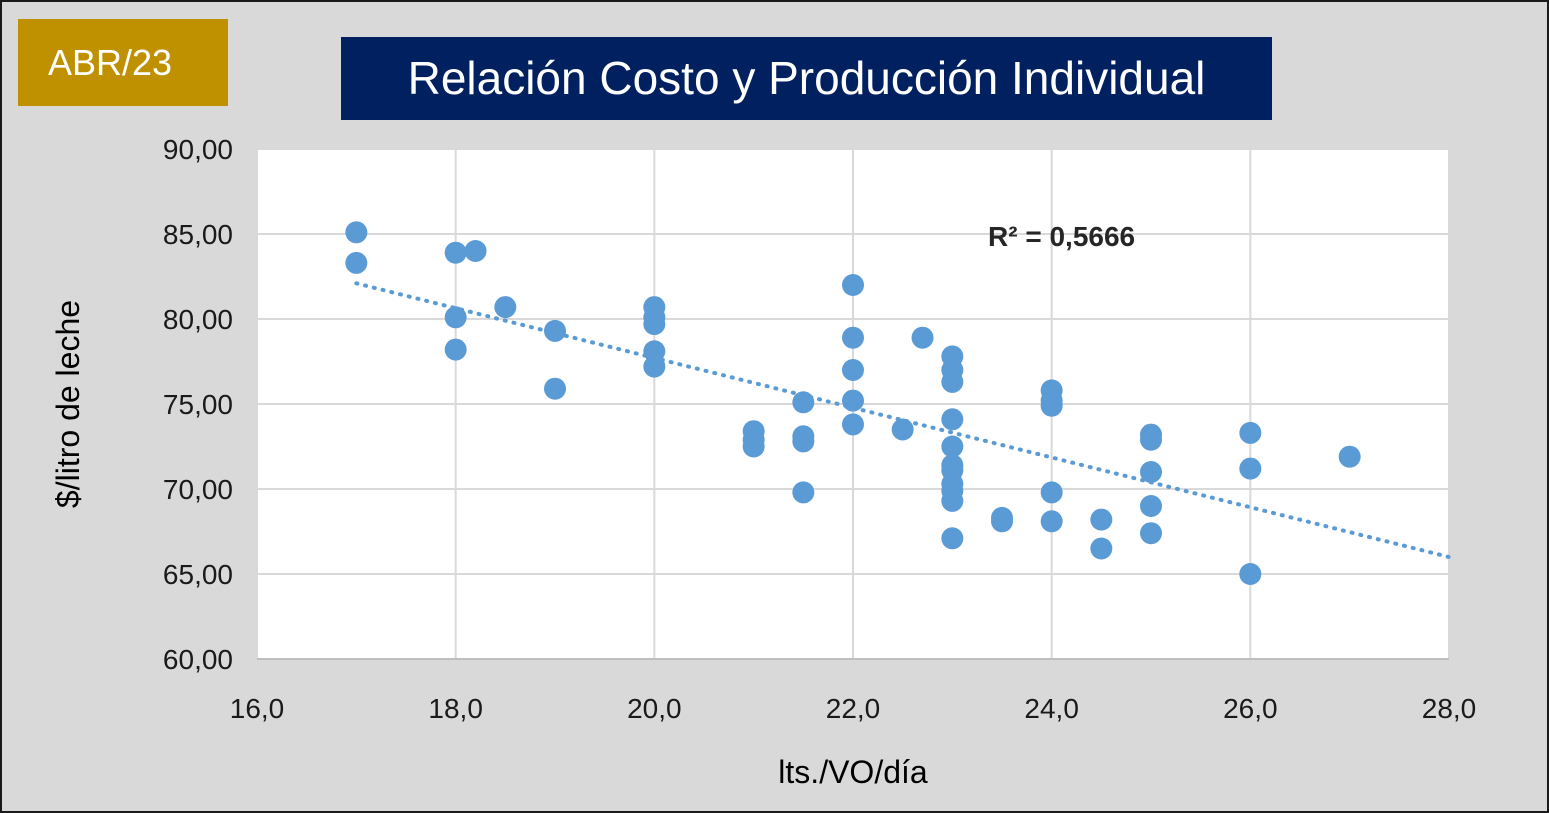 Image resolution: width=1549 pixels, height=813 pixels. Describe the element at coordinates (1061, 236) in the screenshot. I see `r-squared-label: R² = 0,5666` at that location.